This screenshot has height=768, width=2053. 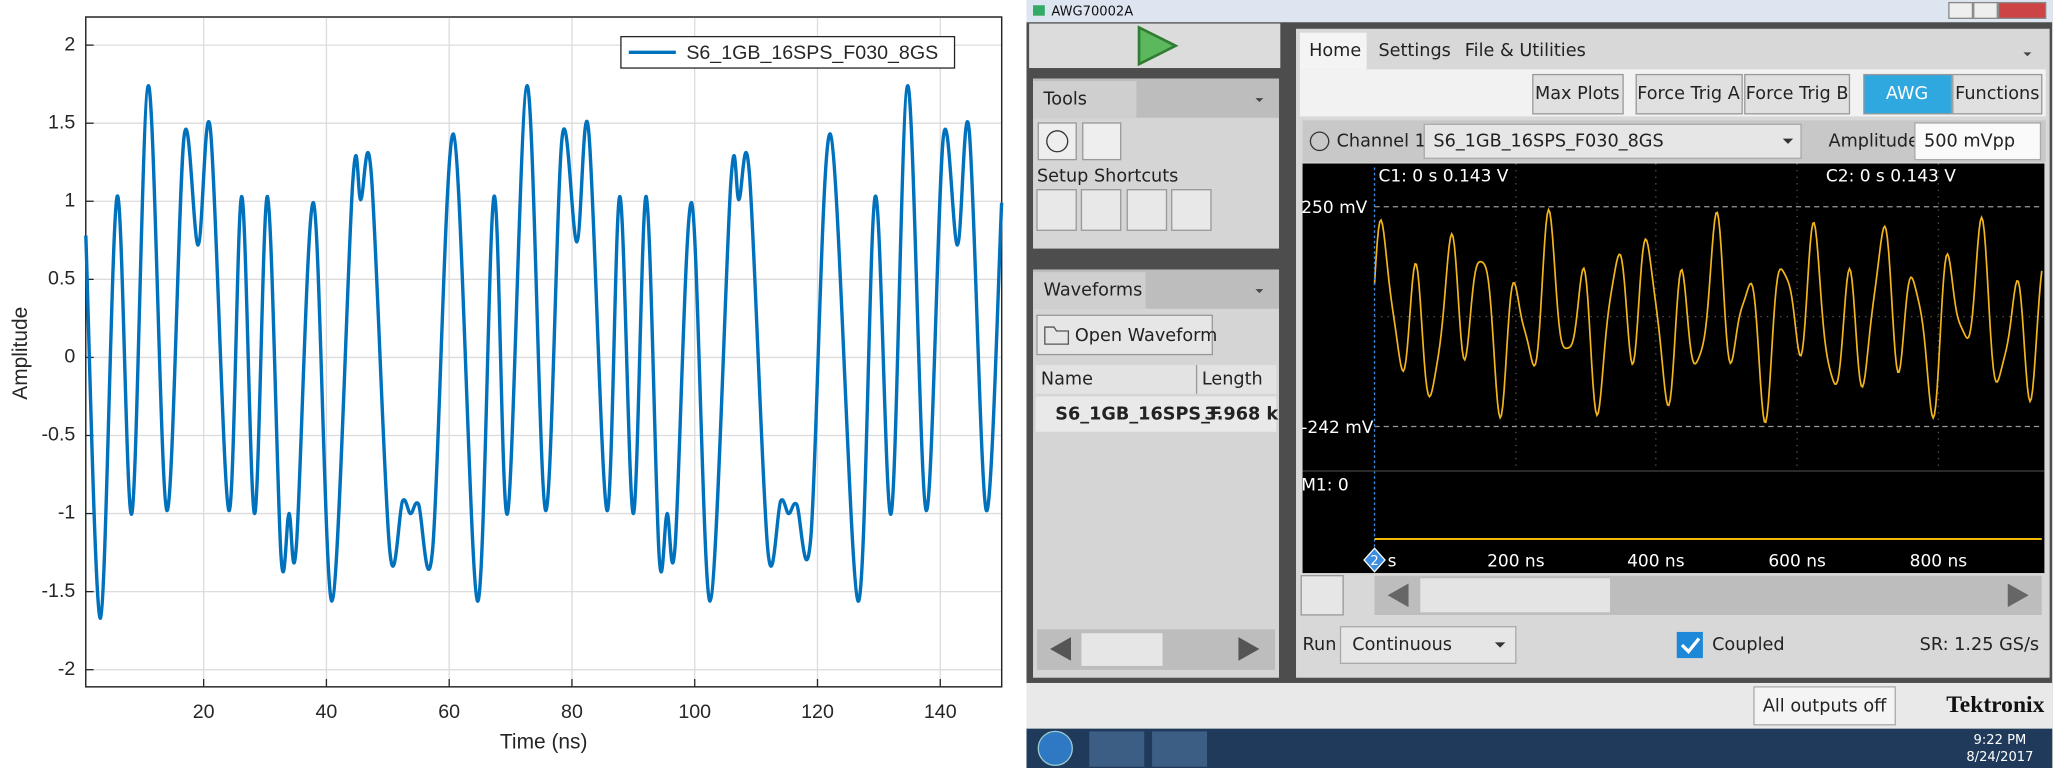 I want to click on open-waveform-button, so click(x=1124, y=335).